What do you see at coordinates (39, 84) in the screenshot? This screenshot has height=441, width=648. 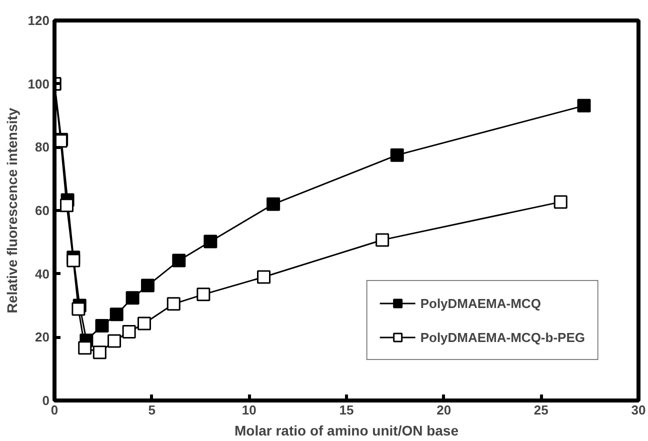 I see `y-tick-label: 100` at bounding box center [39, 84].